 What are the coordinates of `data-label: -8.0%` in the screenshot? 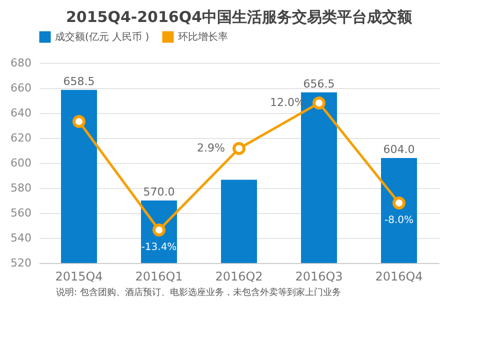 It's located at (399, 220).